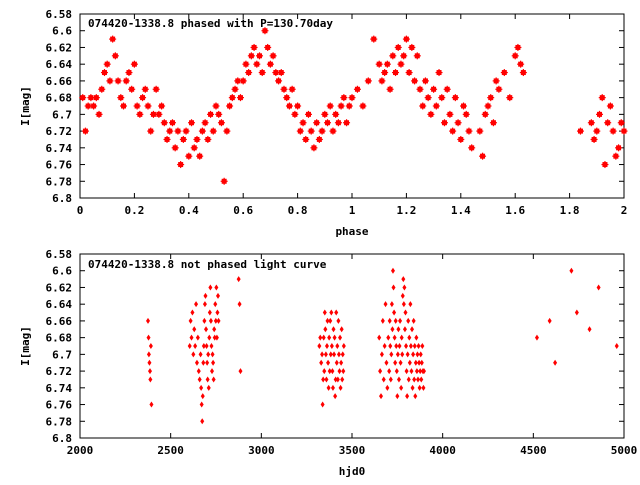  What do you see at coordinates (80, 210) in the screenshot?
I see `phased-plot-x-tick-label: 0` at bounding box center [80, 210].